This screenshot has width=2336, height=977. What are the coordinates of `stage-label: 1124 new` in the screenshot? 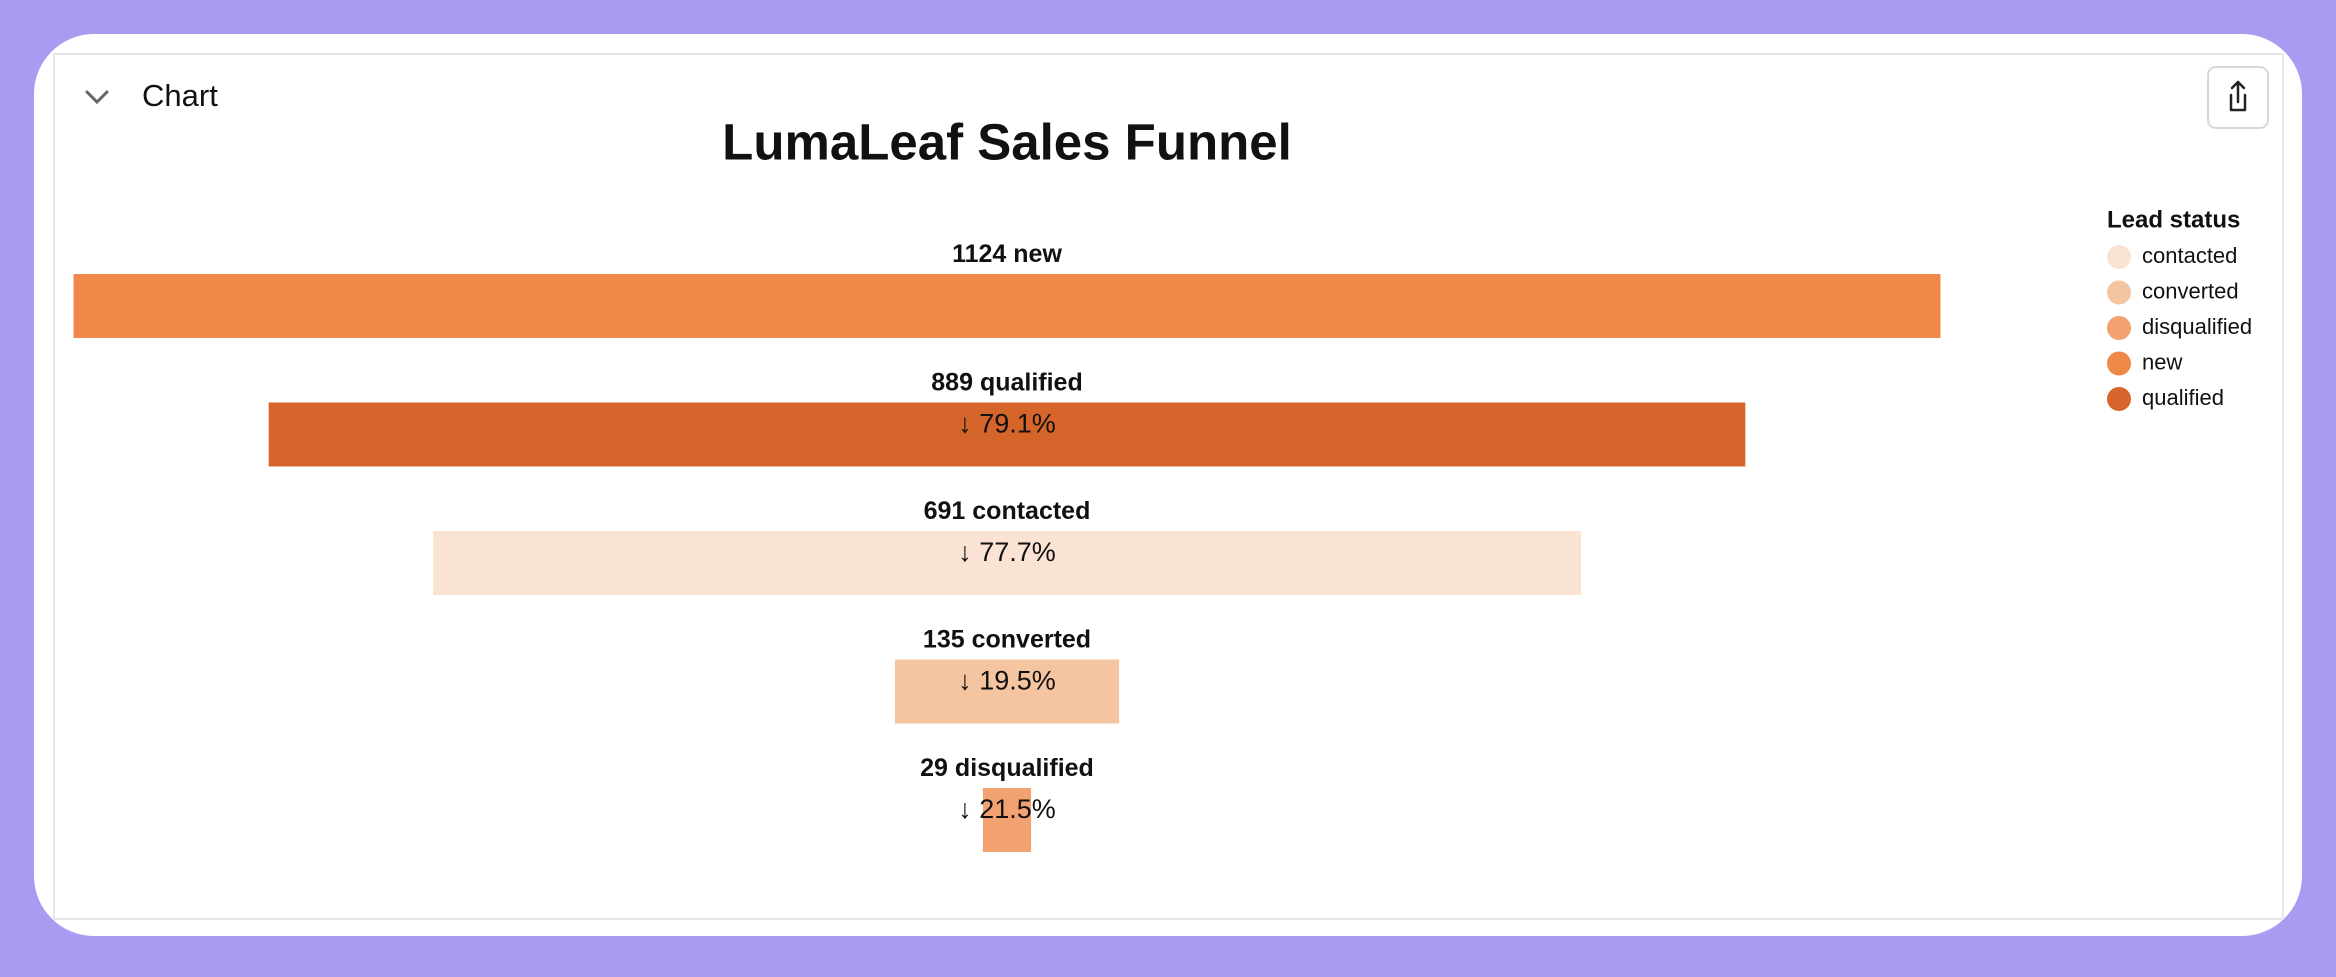 It's located at (1007, 254).